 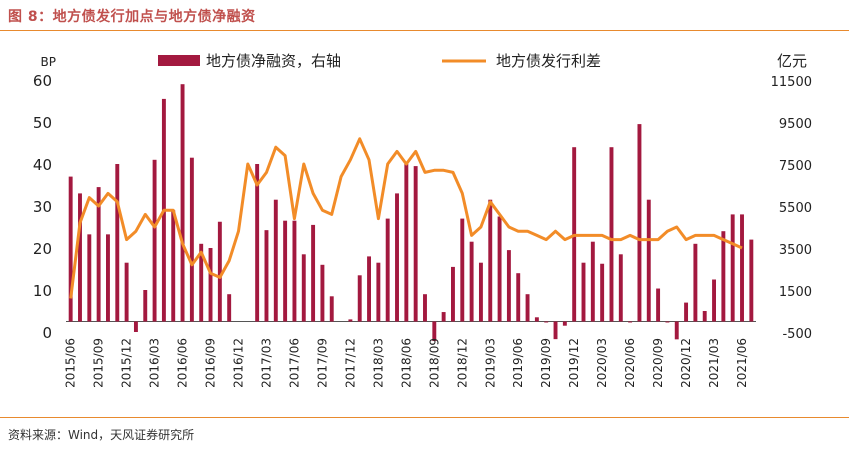 What do you see at coordinates (294, 363) in the screenshot?
I see `x-tick-label: 2017/06` at bounding box center [294, 363].